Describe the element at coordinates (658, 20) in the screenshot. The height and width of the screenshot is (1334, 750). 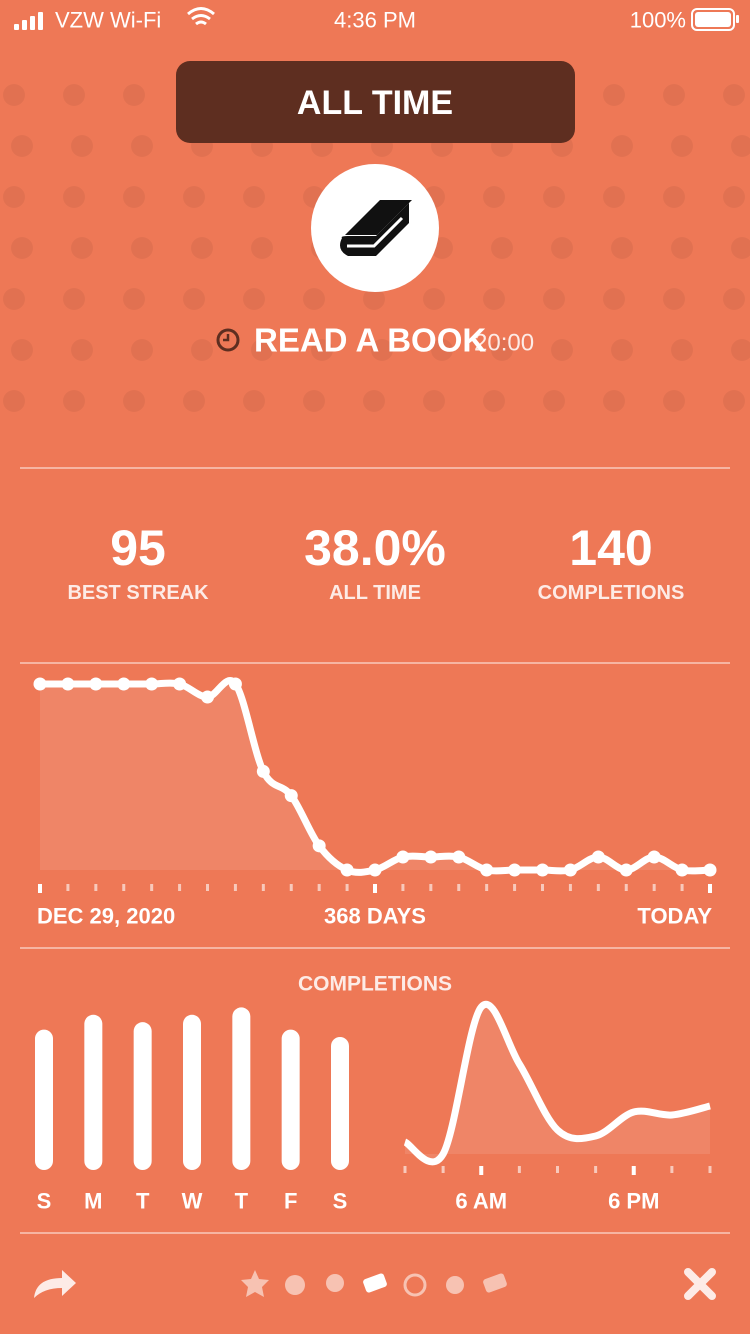
I see `battery-percent: 100%` at that location.